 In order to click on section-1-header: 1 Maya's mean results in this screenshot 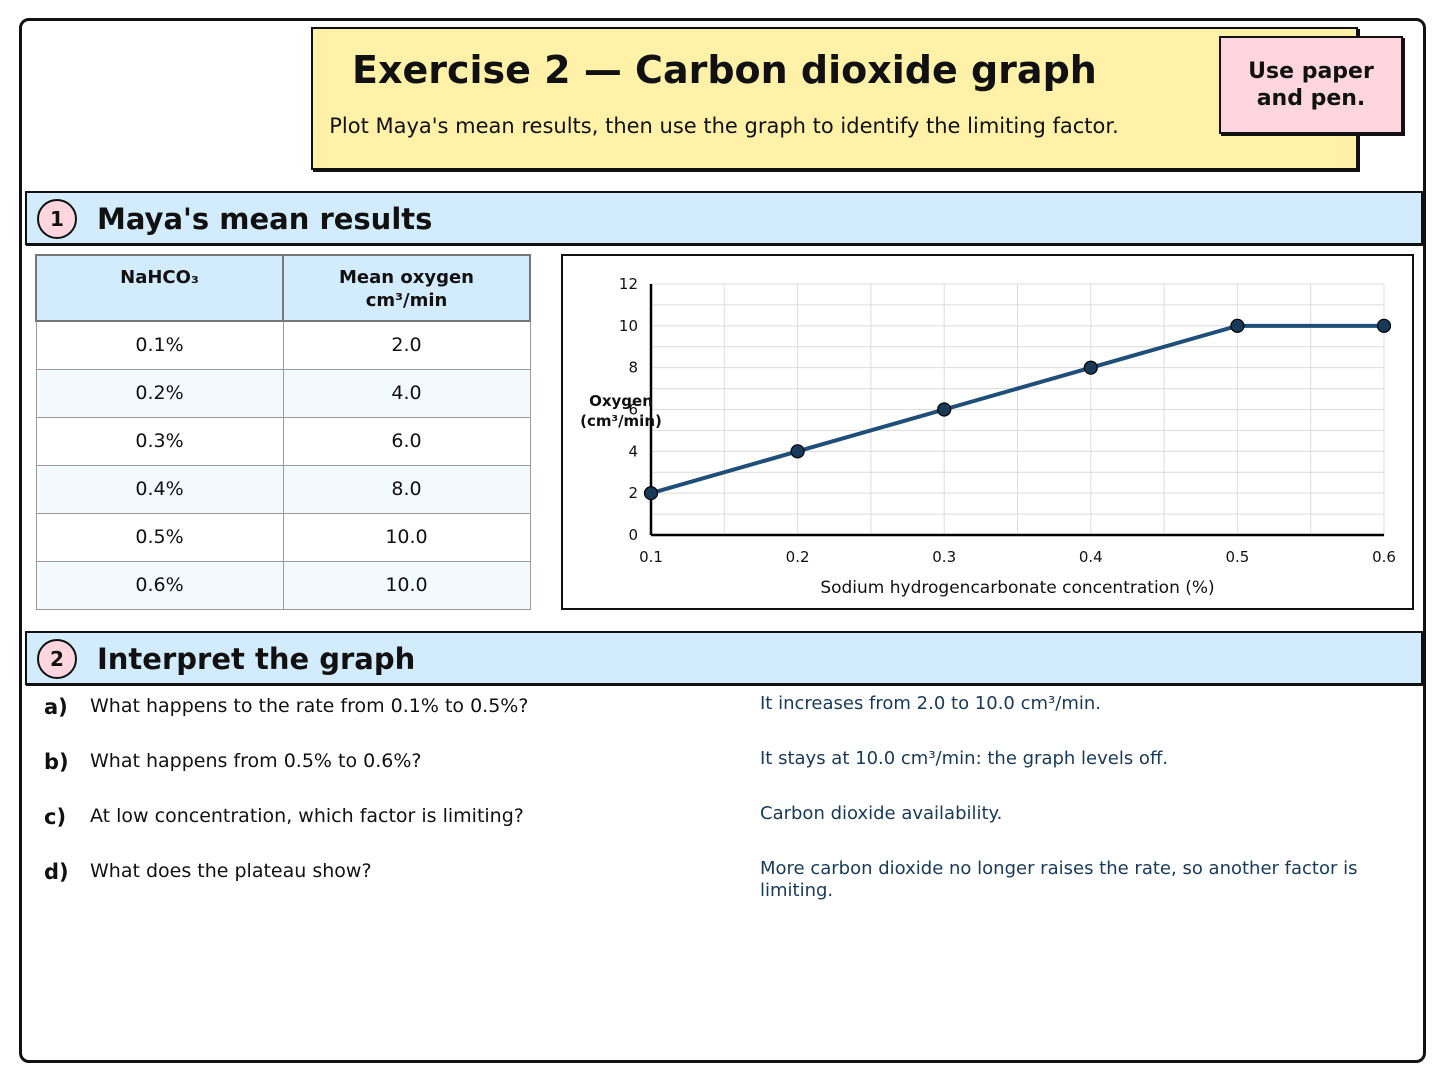, I will do `click(724, 218)`.